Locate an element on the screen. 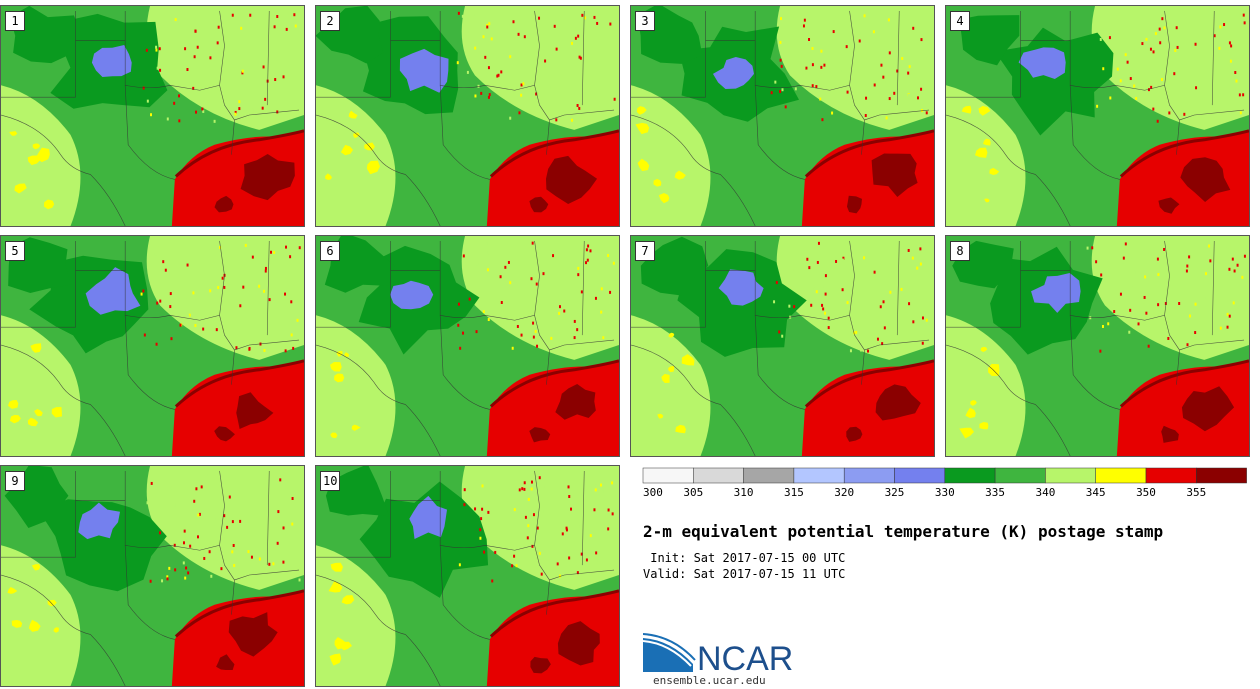 This screenshot has width=1260, height=689. colorbar-tick-label: 310 is located at coordinates (744, 492).